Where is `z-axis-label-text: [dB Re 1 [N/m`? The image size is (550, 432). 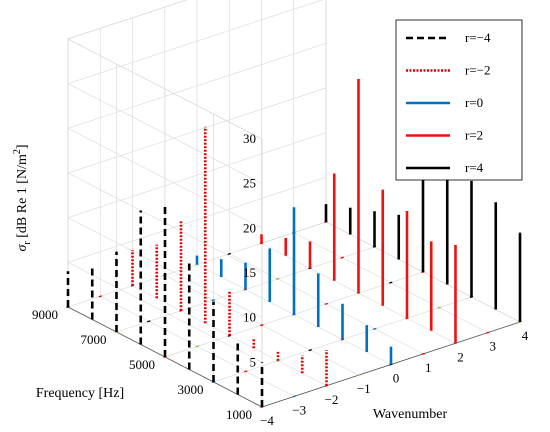 z-axis-label-text: [dB Re 1 [N/m is located at coordinates (22, 197).